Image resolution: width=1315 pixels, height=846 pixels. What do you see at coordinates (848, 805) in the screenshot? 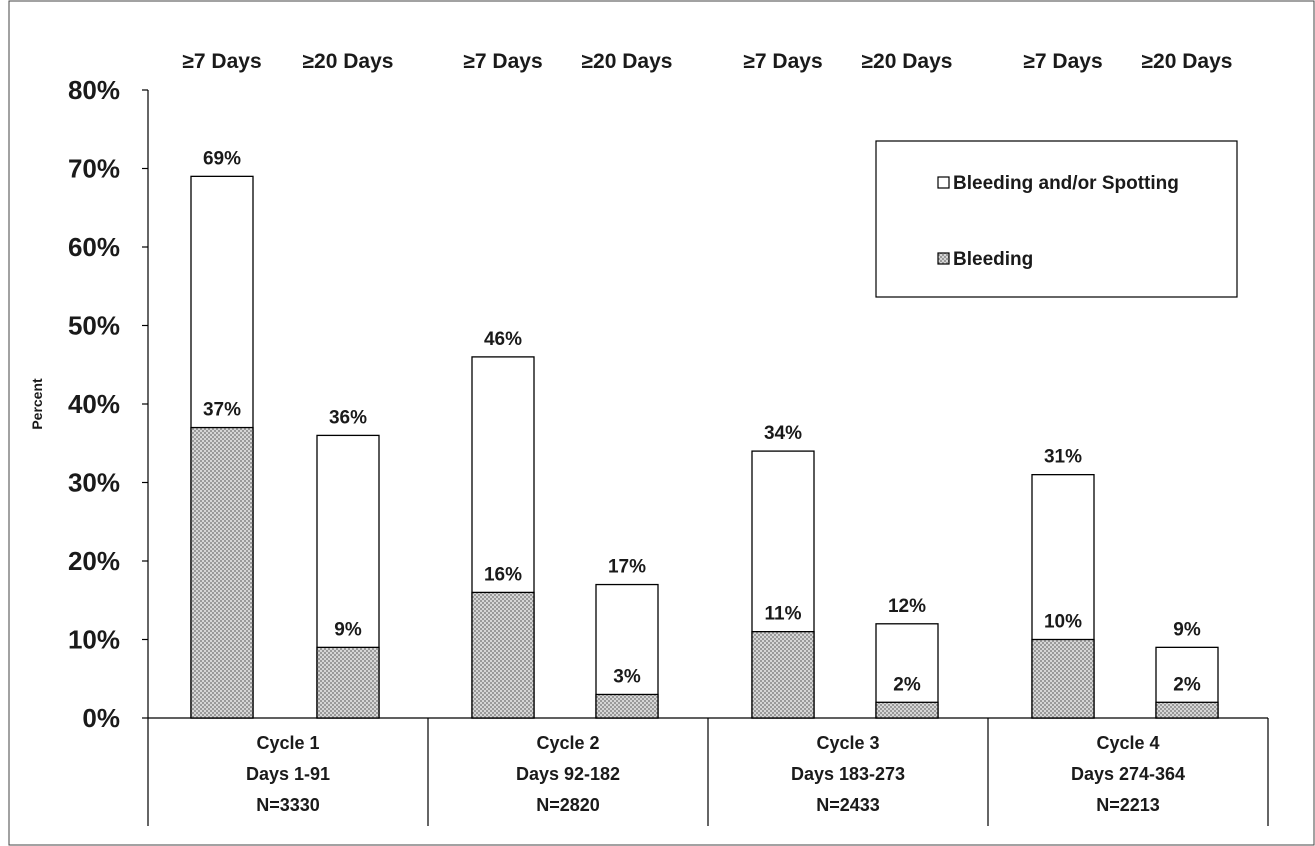
I see `group-label-line: N=2433` at bounding box center [848, 805].